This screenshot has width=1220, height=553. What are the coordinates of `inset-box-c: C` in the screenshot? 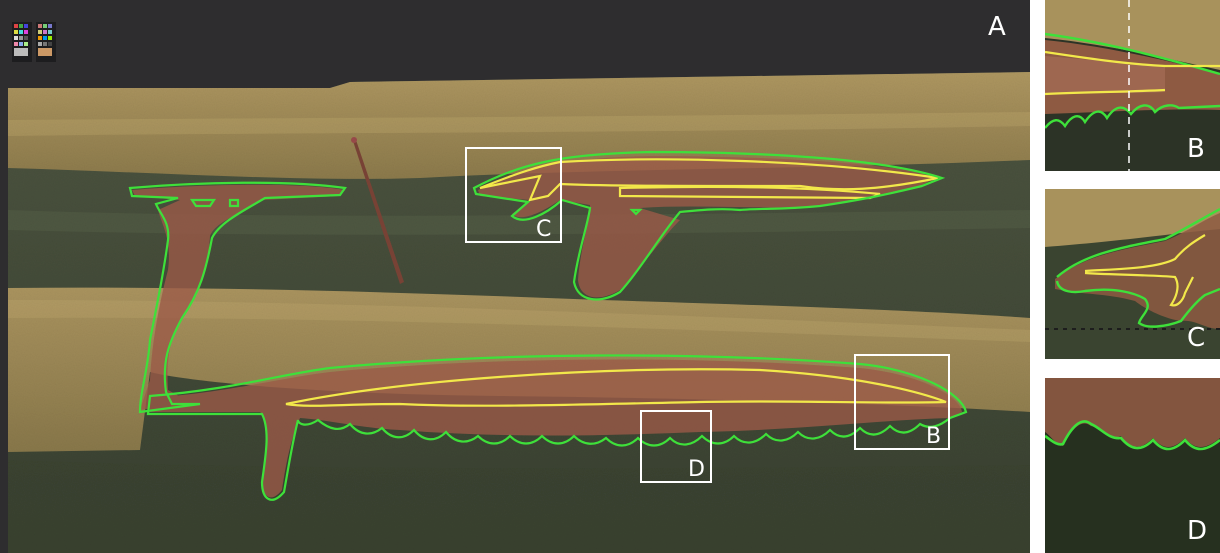 It's located at (513, 195).